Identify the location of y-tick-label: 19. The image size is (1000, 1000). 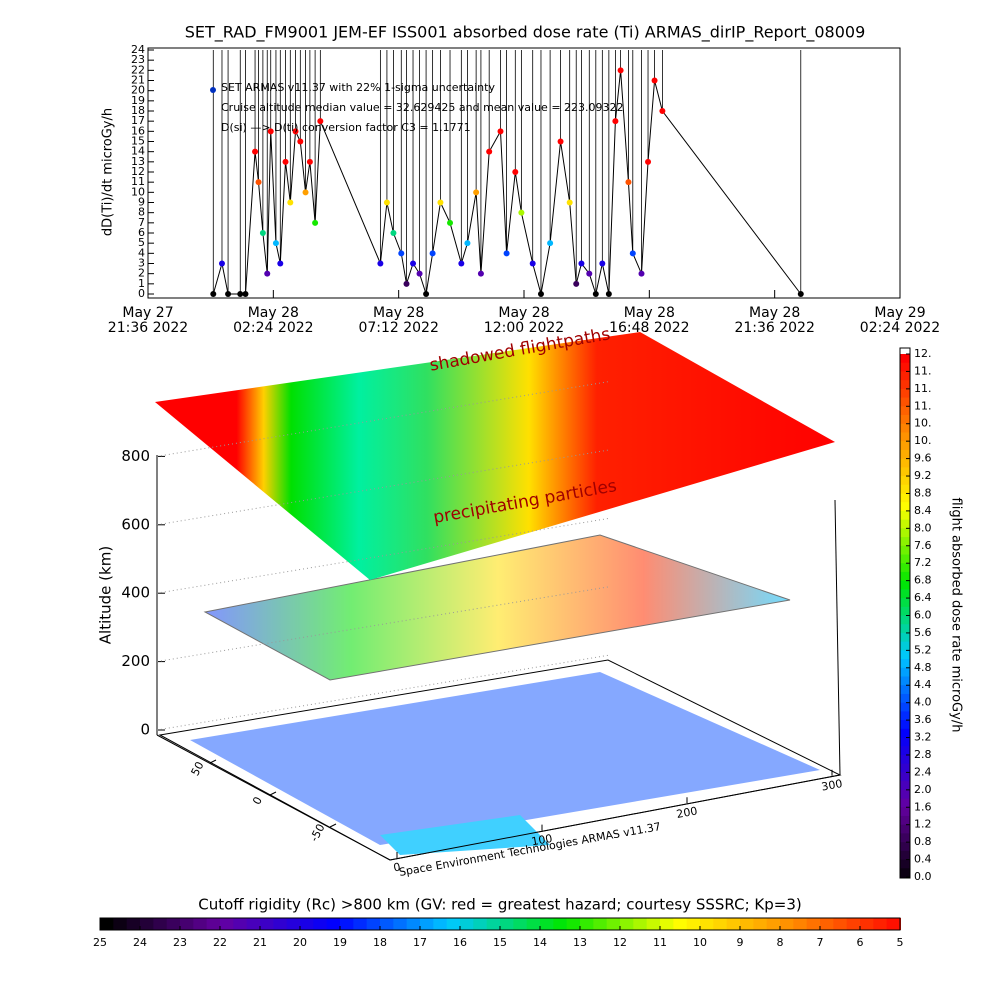
(138, 100).